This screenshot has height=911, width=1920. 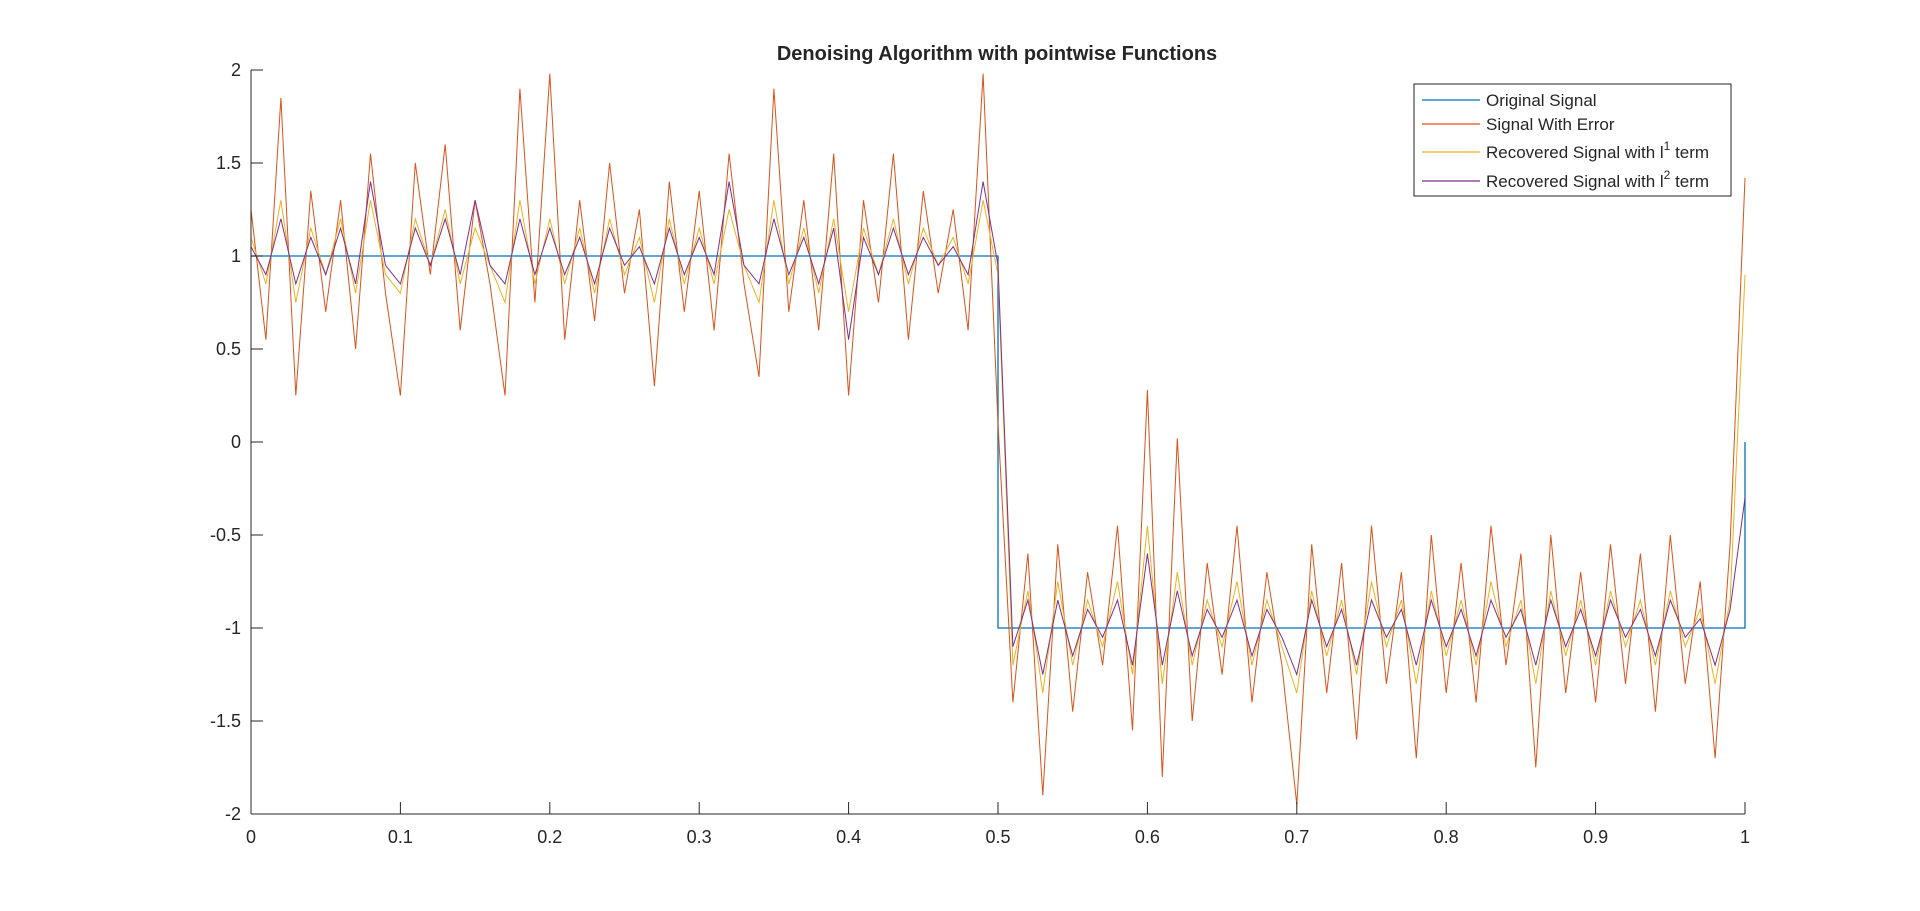 I want to click on x-axis: 0 0.1 0.2 0.3 0.4 0.5 0.6 0.7 0.8 0.9 1, so click(x=998, y=824).